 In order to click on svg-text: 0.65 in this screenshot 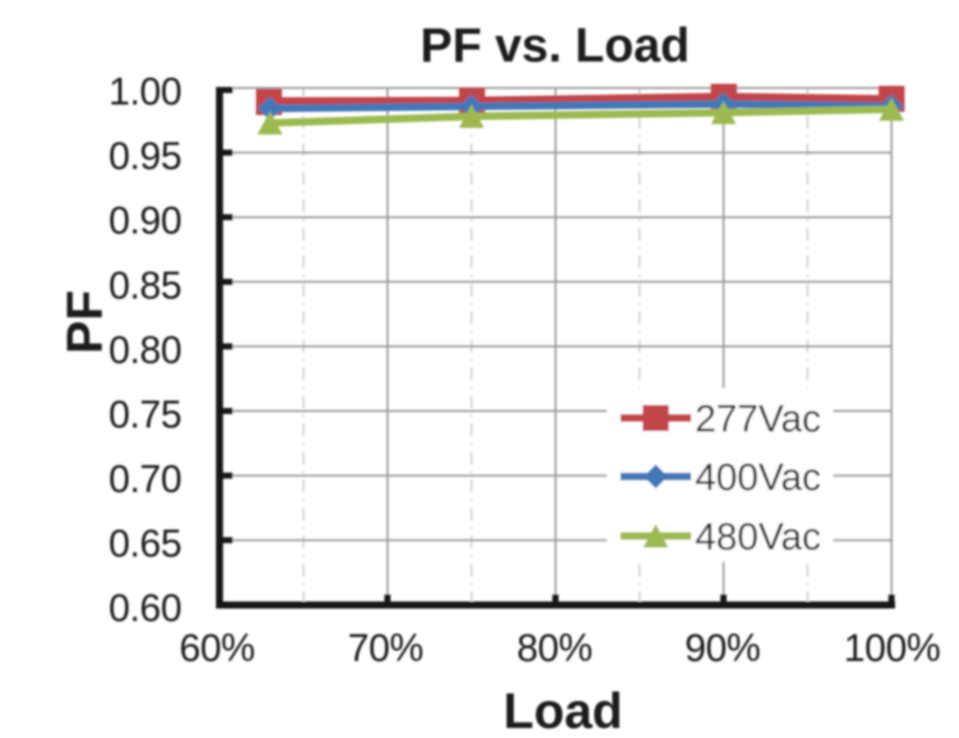, I will do `click(145, 544)`.